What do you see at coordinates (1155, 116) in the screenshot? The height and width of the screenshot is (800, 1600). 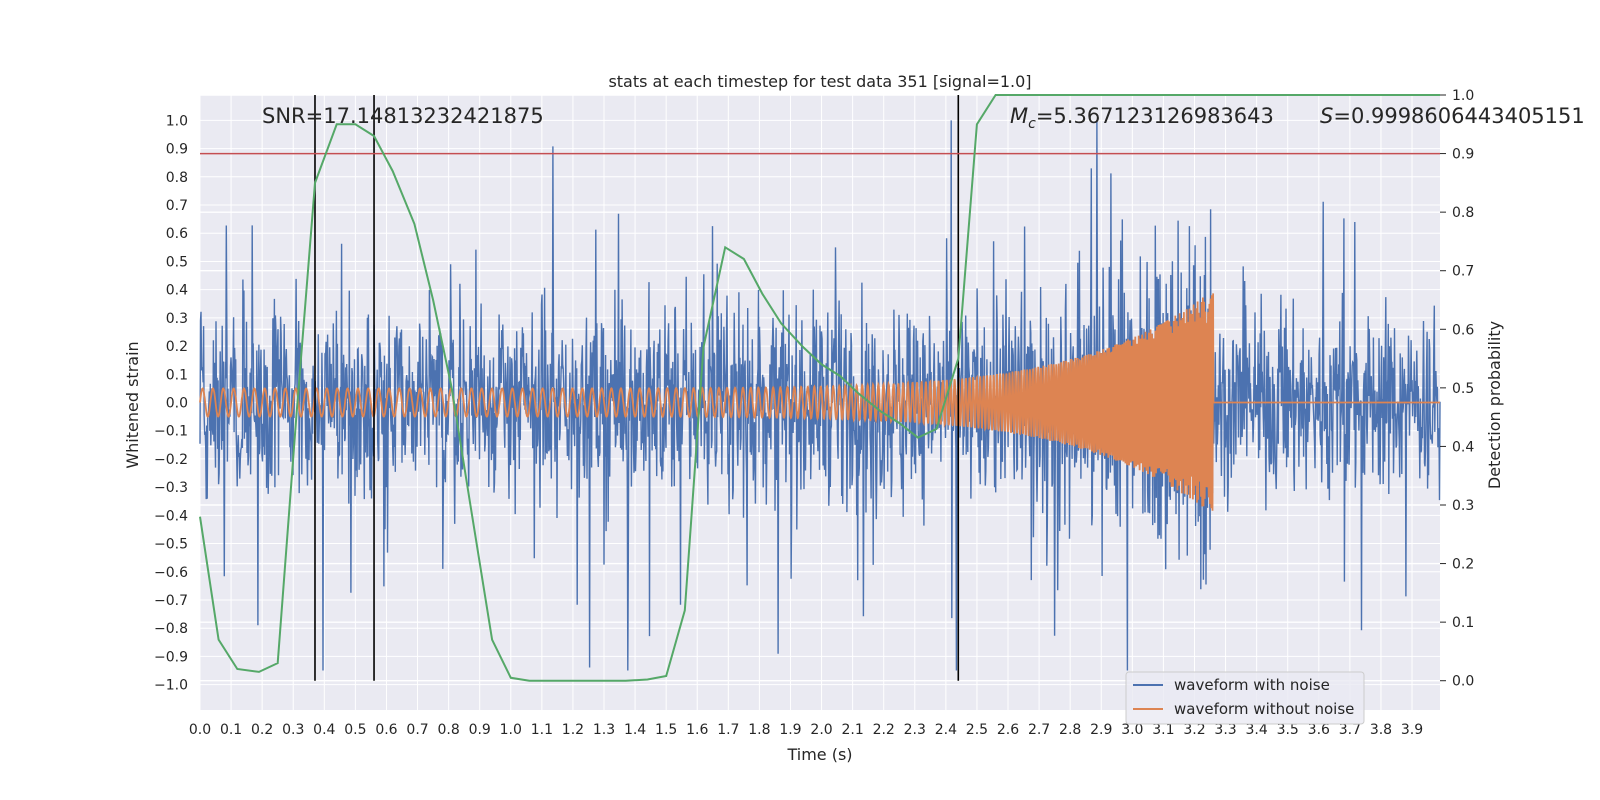 I see `chirp-mass-value: =5.367123126983643` at bounding box center [1155, 116].